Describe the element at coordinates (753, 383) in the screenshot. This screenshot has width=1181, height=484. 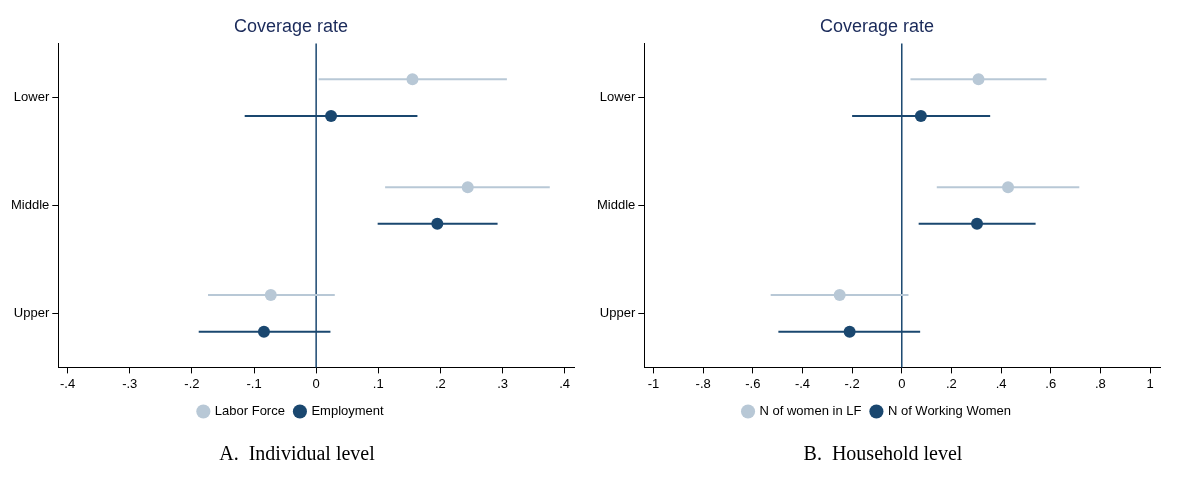
I see `x-tick-label: -.6` at that location.